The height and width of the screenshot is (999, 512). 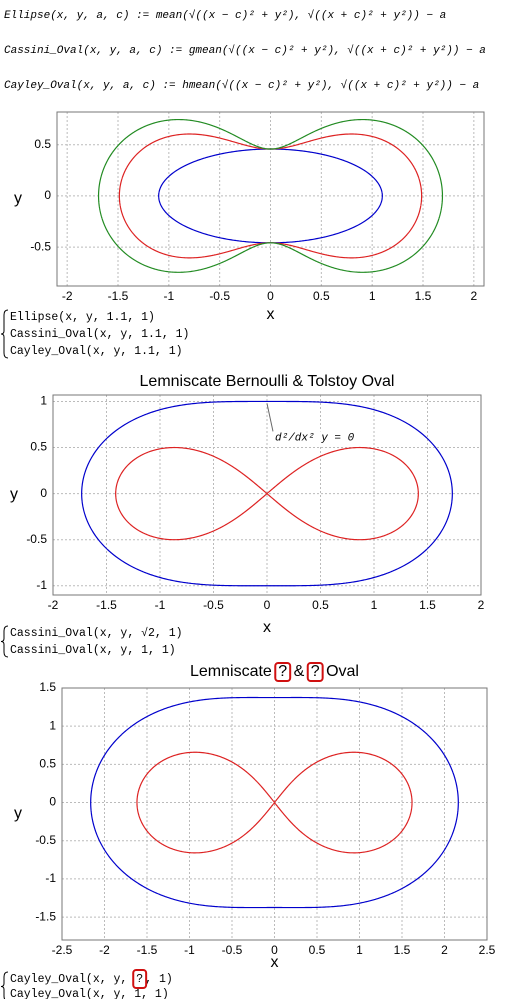 I want to click on annotation-bg, so click(x=315, y=438).